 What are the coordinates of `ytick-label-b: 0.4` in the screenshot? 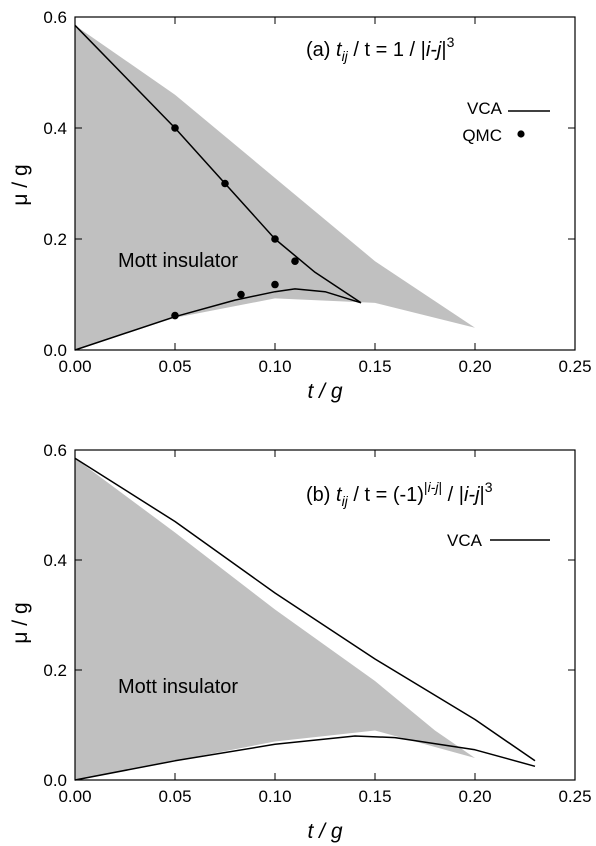 It's located at (55, 560).